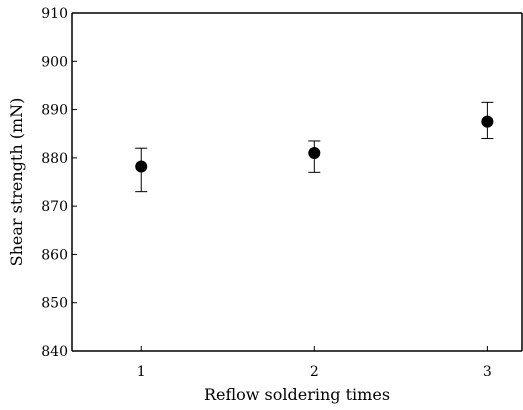  What do you see at coordinates (141, 372) in the screenshot?
I see `x-tick-label: 1` at bounding box center [141, 372].